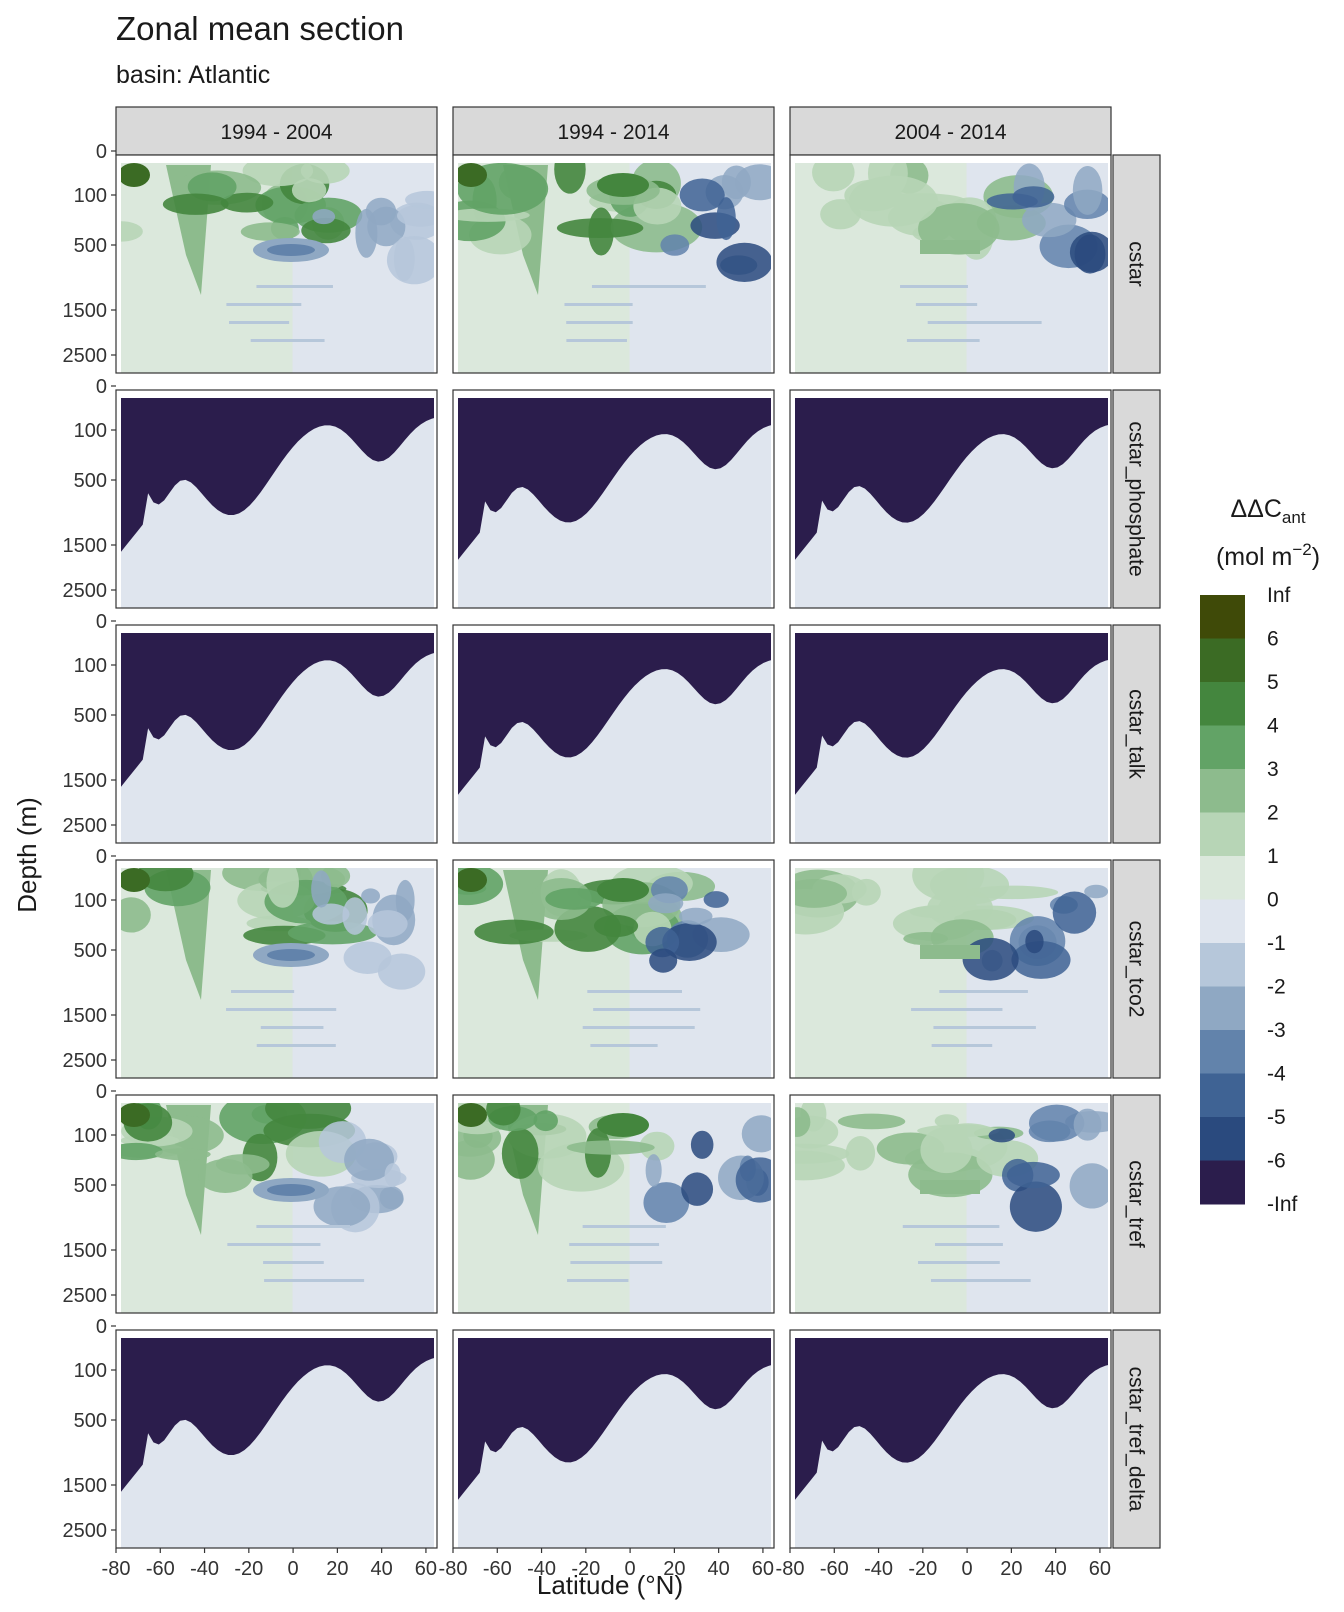 This screenshot has width=1344, height=1612. Describe the element at coordinates (610, 1585) in the screenshot. I see `x-axis-title: Latitude (°N)` at that location.